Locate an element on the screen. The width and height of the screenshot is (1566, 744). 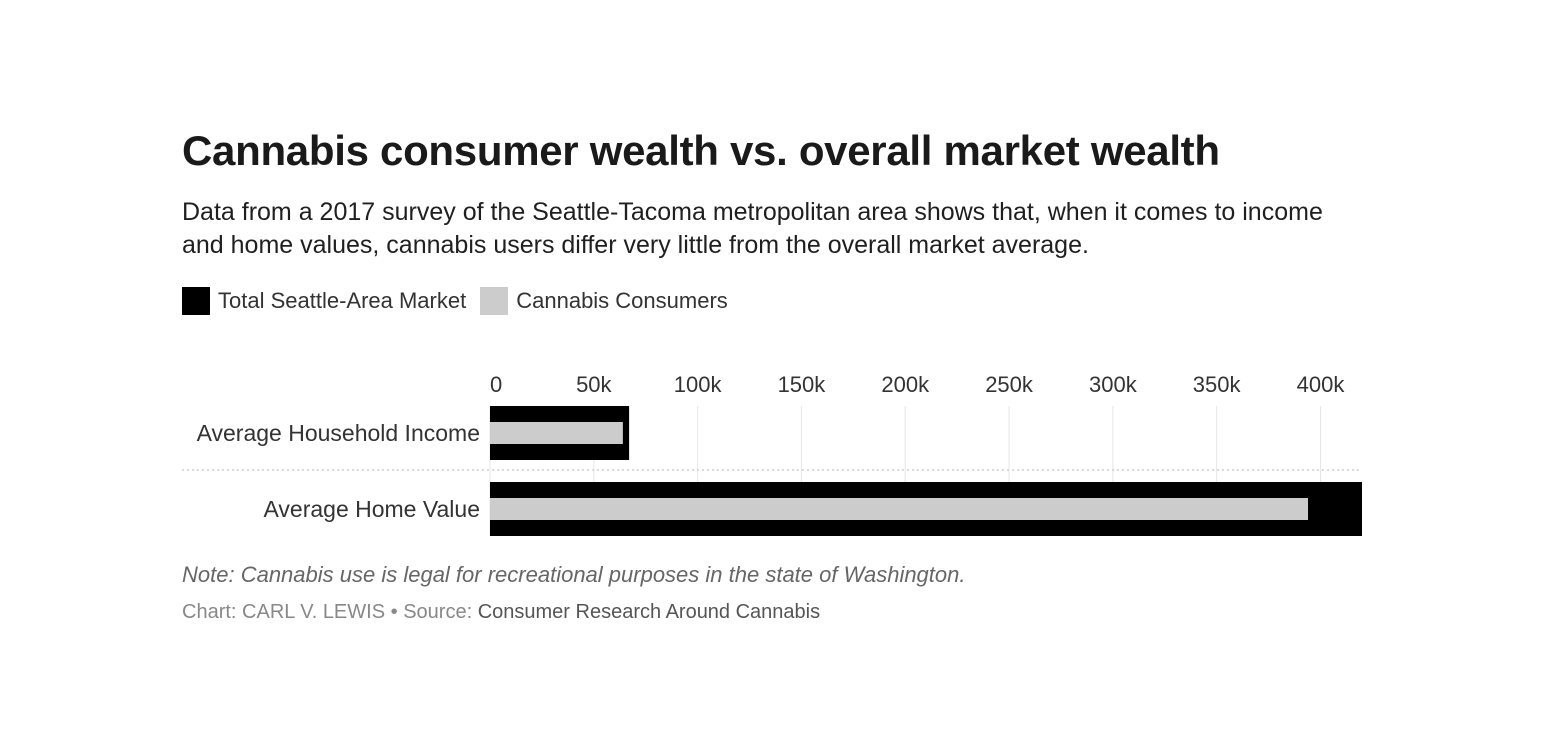
category-label-0: Average Household Income is located at coordinates (338, 433).